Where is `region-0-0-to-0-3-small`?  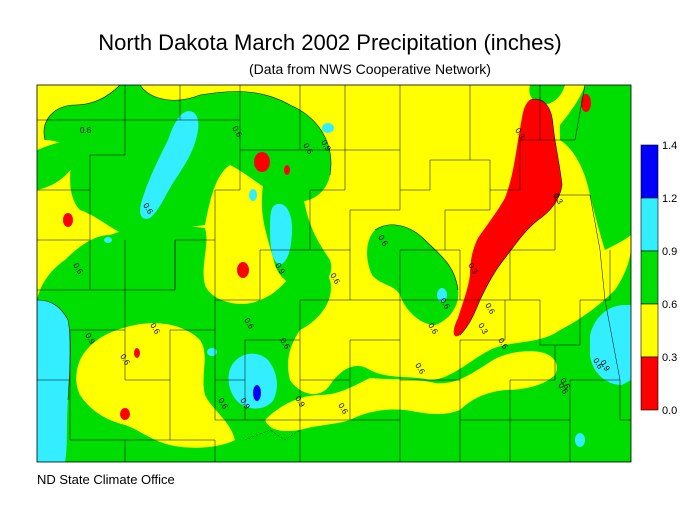 region-0-0-to-0-3-small is located at coordinates (287, 170).